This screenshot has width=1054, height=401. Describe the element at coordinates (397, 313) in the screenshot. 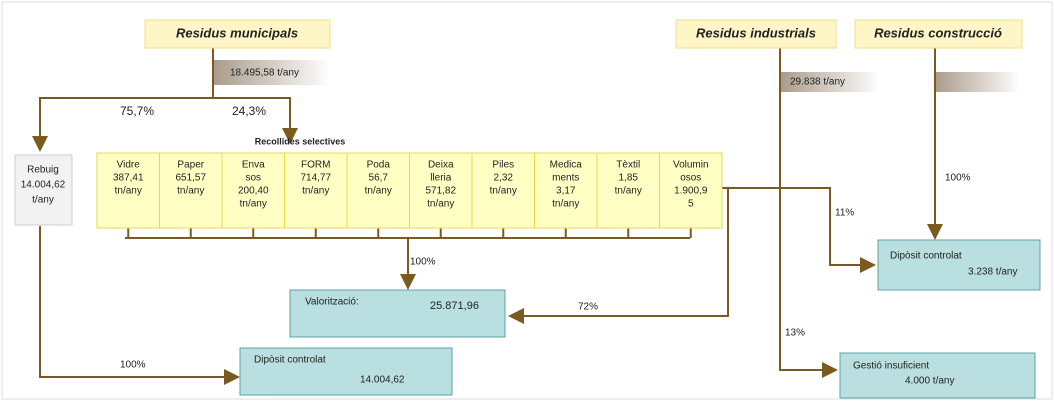

I see `valoritzacio-box` at that location.